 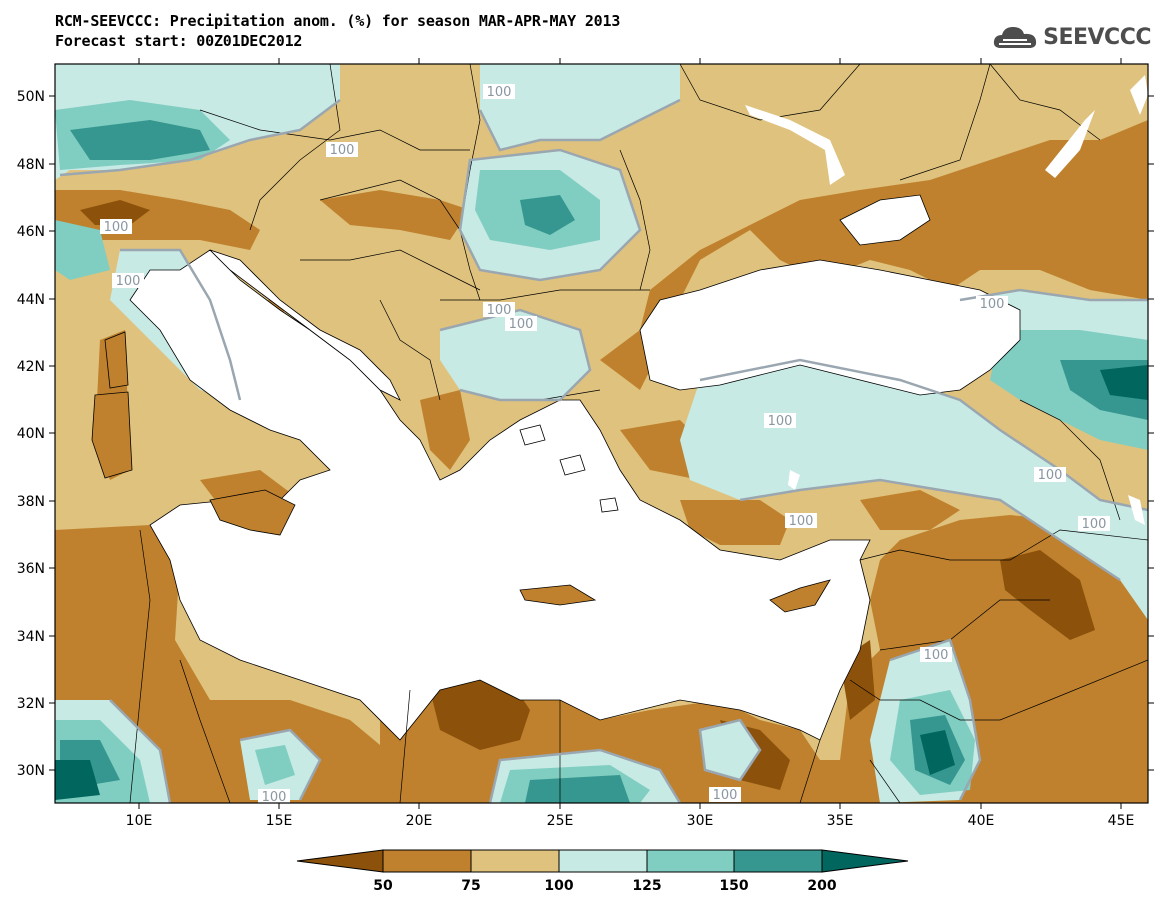 What do you see at coordinates (585, 232) in the screenshot?
I see `lat-tick: 46N` at bounding box center [585, 232].